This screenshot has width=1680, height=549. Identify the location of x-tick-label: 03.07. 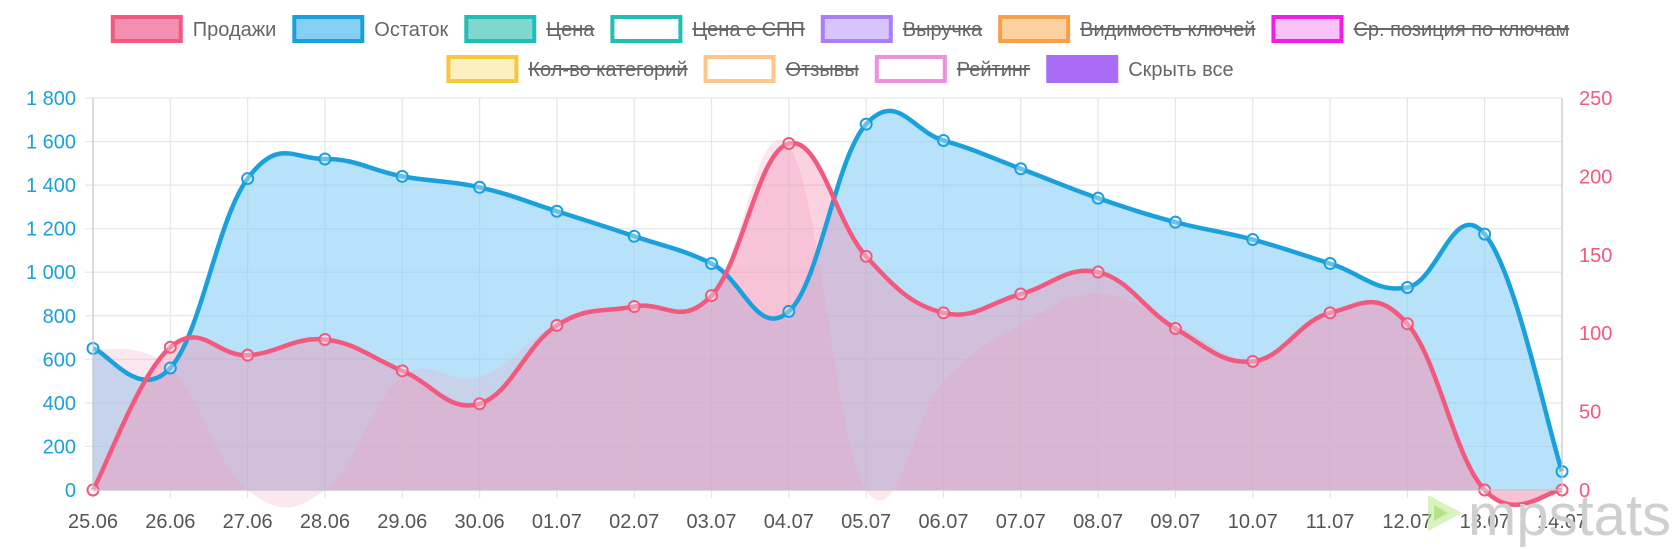
(711, 522).